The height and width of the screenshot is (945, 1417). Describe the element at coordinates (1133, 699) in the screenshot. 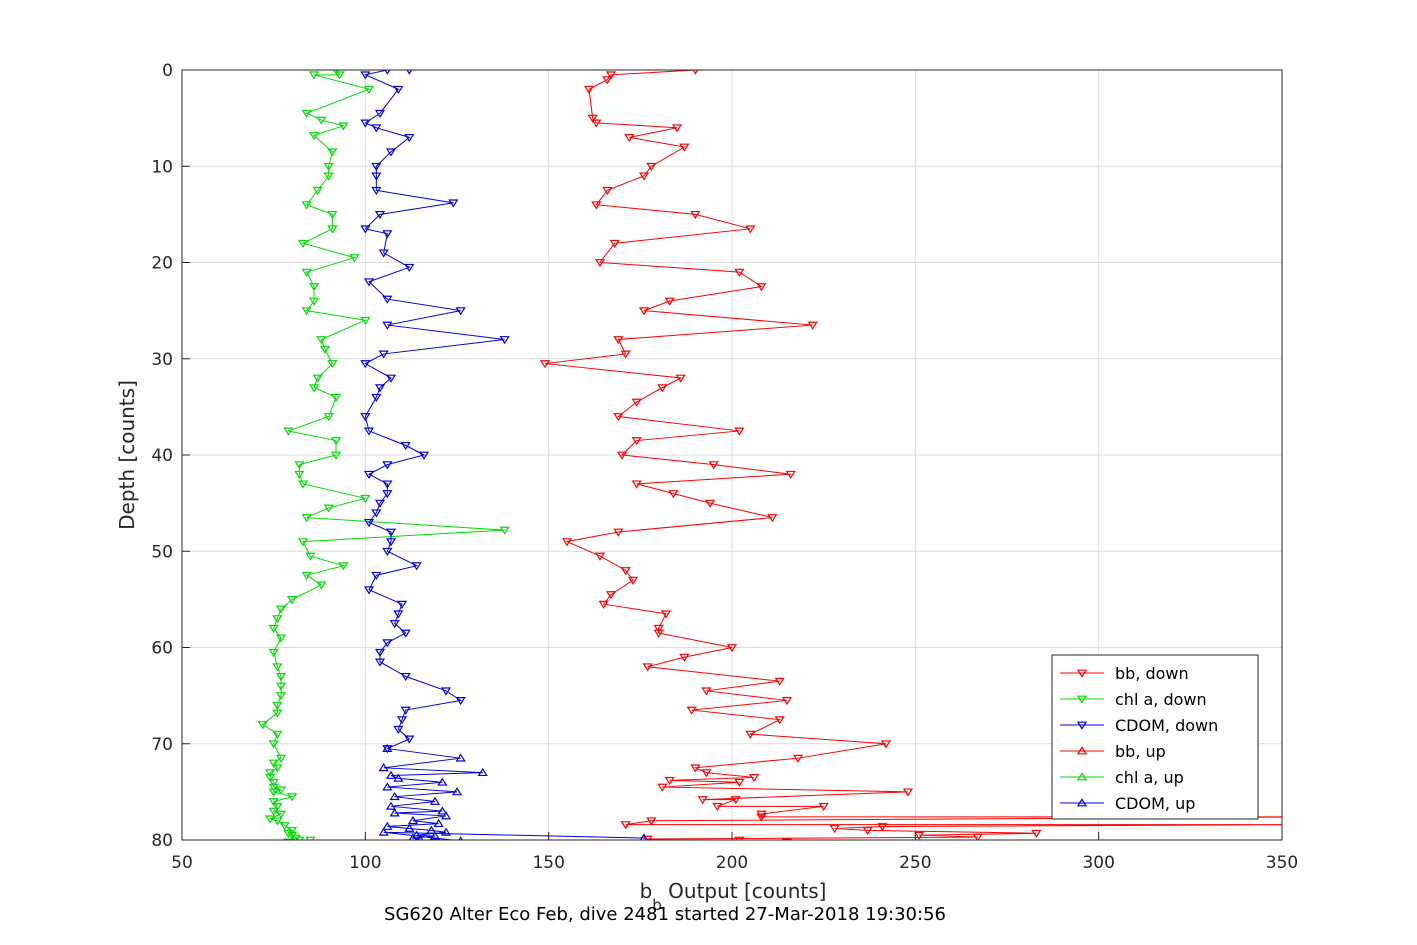

I see `legend-item-chl-a-down: chl a, down` at that location.